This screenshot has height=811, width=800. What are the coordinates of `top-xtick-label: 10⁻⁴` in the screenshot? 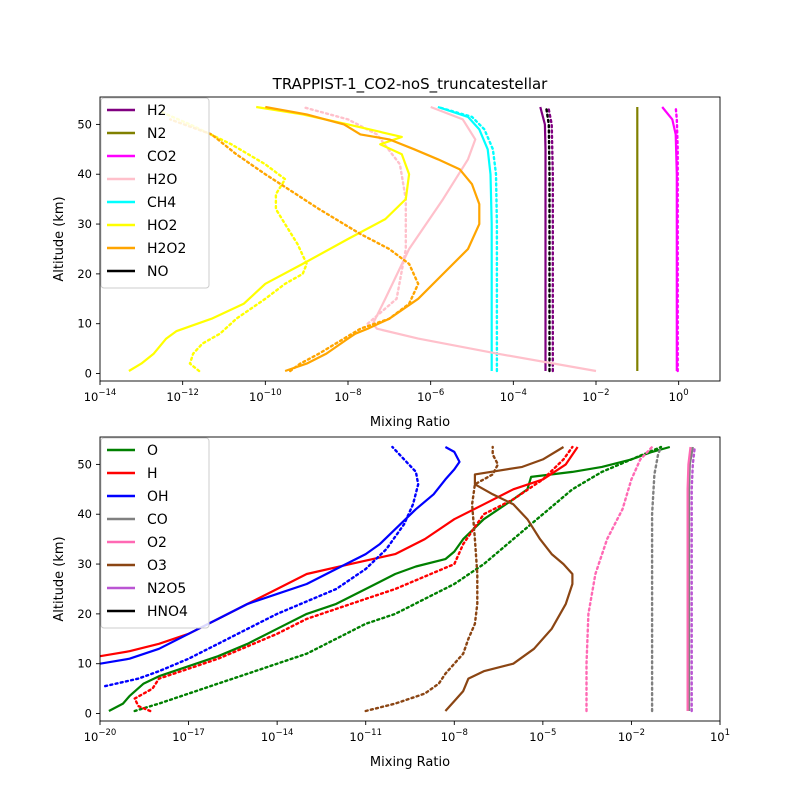 It's located at (513, 396).